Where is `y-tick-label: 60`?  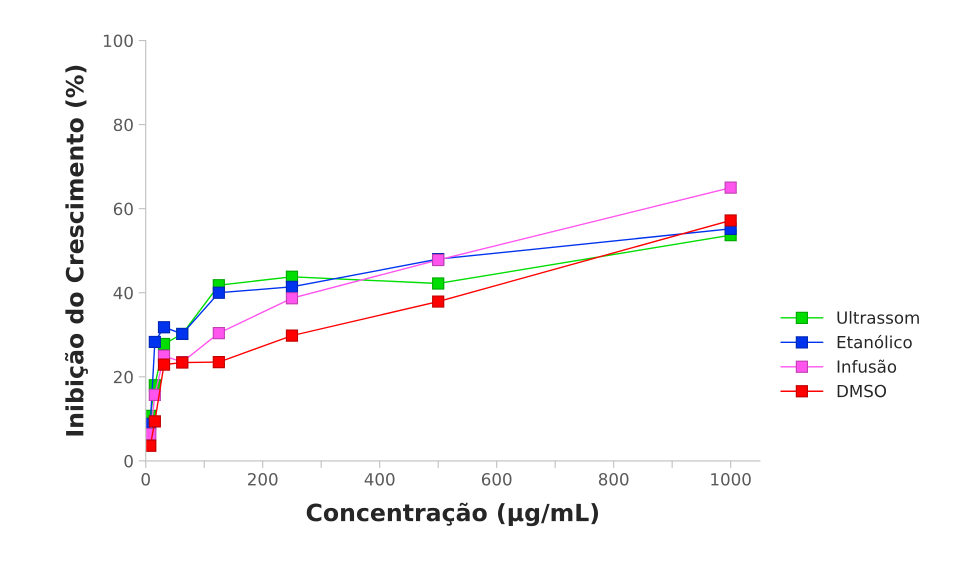 y-tick-label: 60 is located at coordinates (123, 209).